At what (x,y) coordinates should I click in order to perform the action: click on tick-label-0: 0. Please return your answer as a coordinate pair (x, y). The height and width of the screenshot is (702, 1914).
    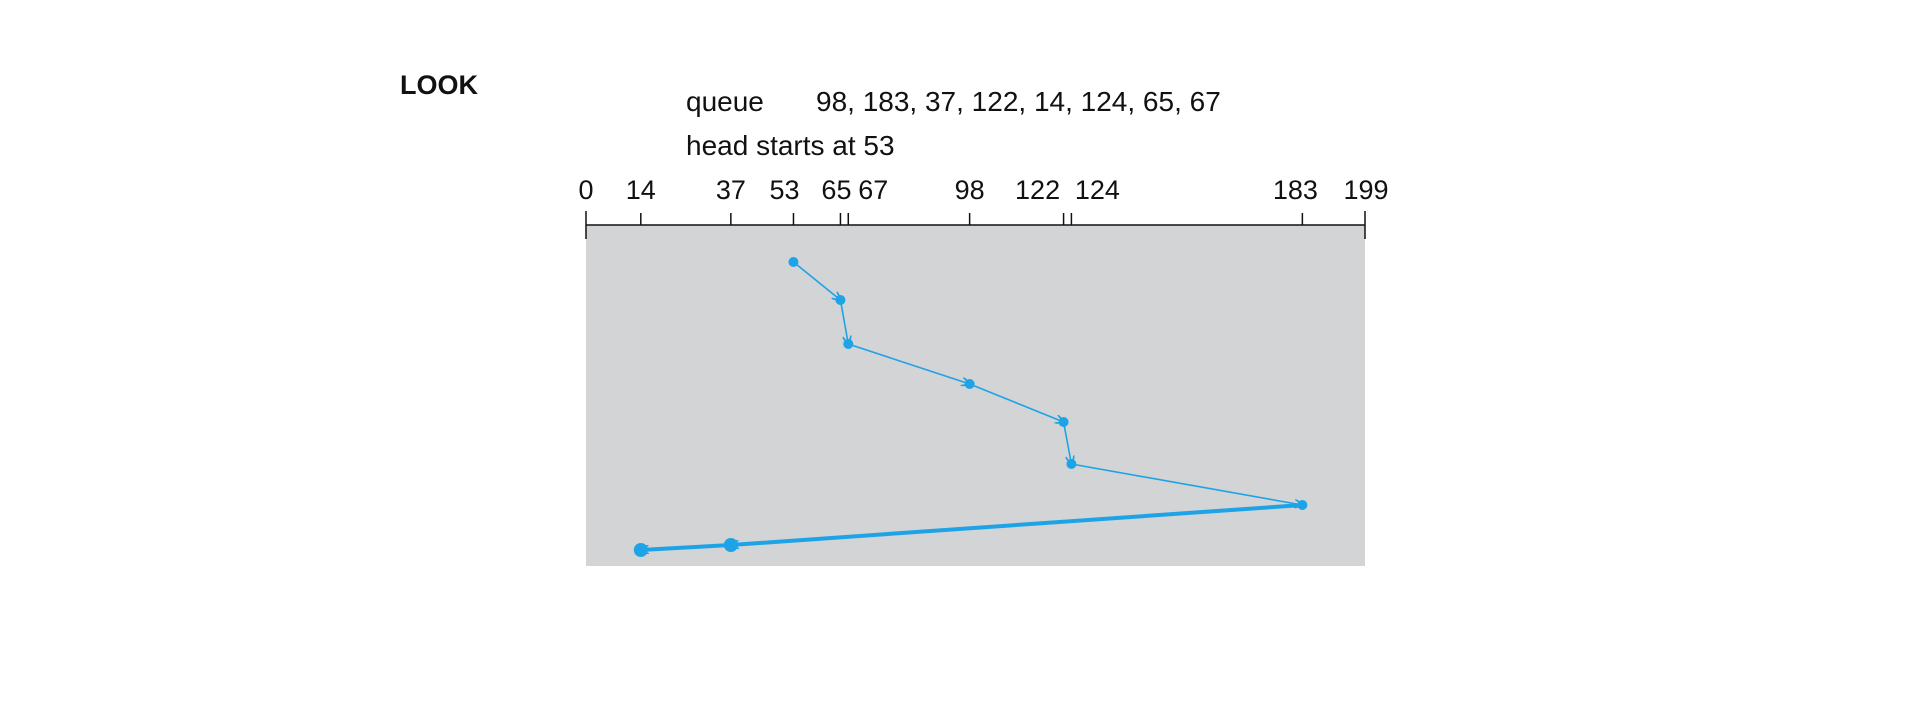
    Looking at the image, I should click on (585, 190).